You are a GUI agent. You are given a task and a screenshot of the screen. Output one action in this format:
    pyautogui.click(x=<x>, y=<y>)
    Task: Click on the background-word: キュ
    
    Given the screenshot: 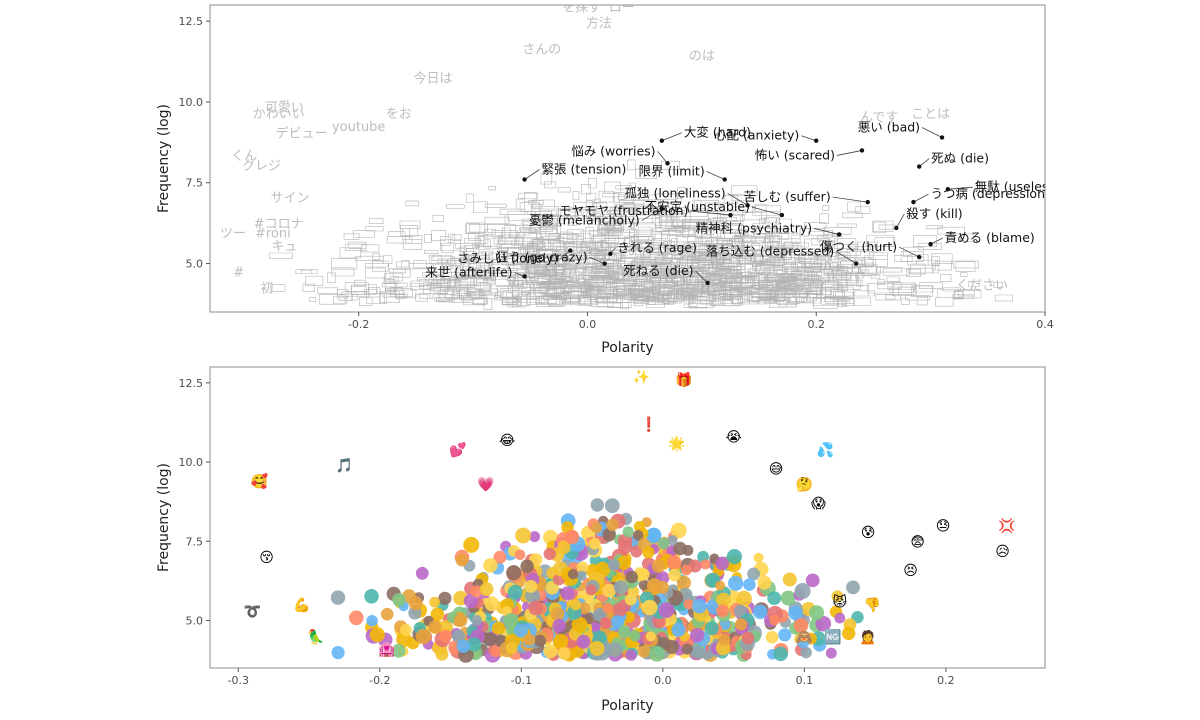 What is the action you would take?
    pyautogui.click(x=284, y=247)
    